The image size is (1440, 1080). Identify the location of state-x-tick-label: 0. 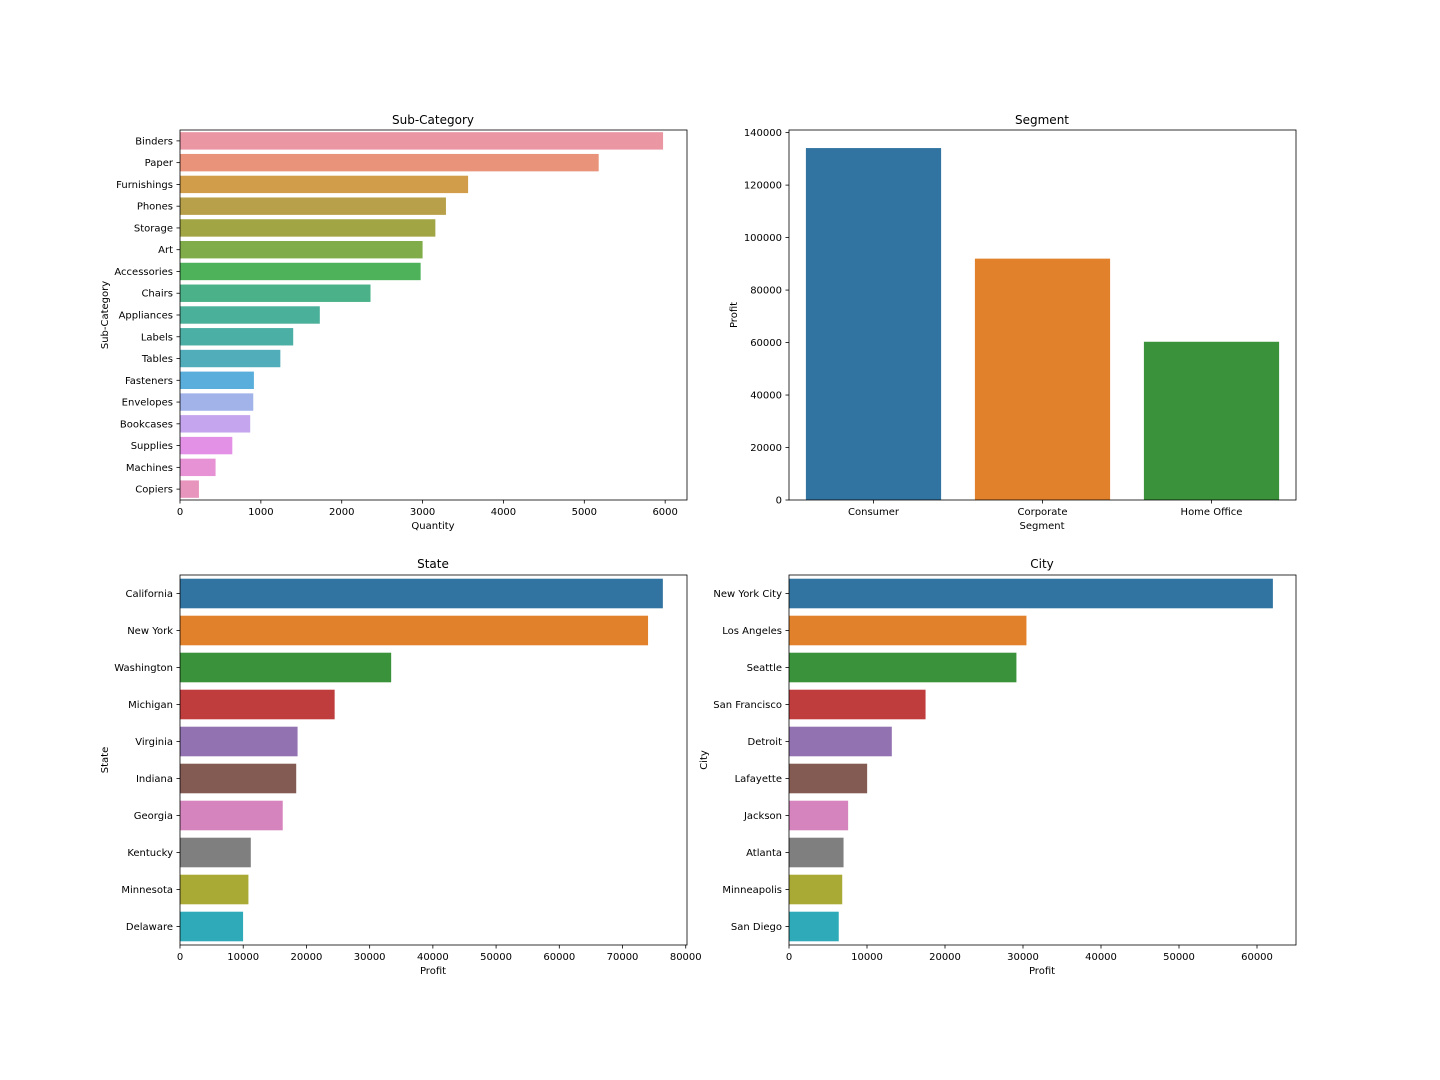
(180, 957).